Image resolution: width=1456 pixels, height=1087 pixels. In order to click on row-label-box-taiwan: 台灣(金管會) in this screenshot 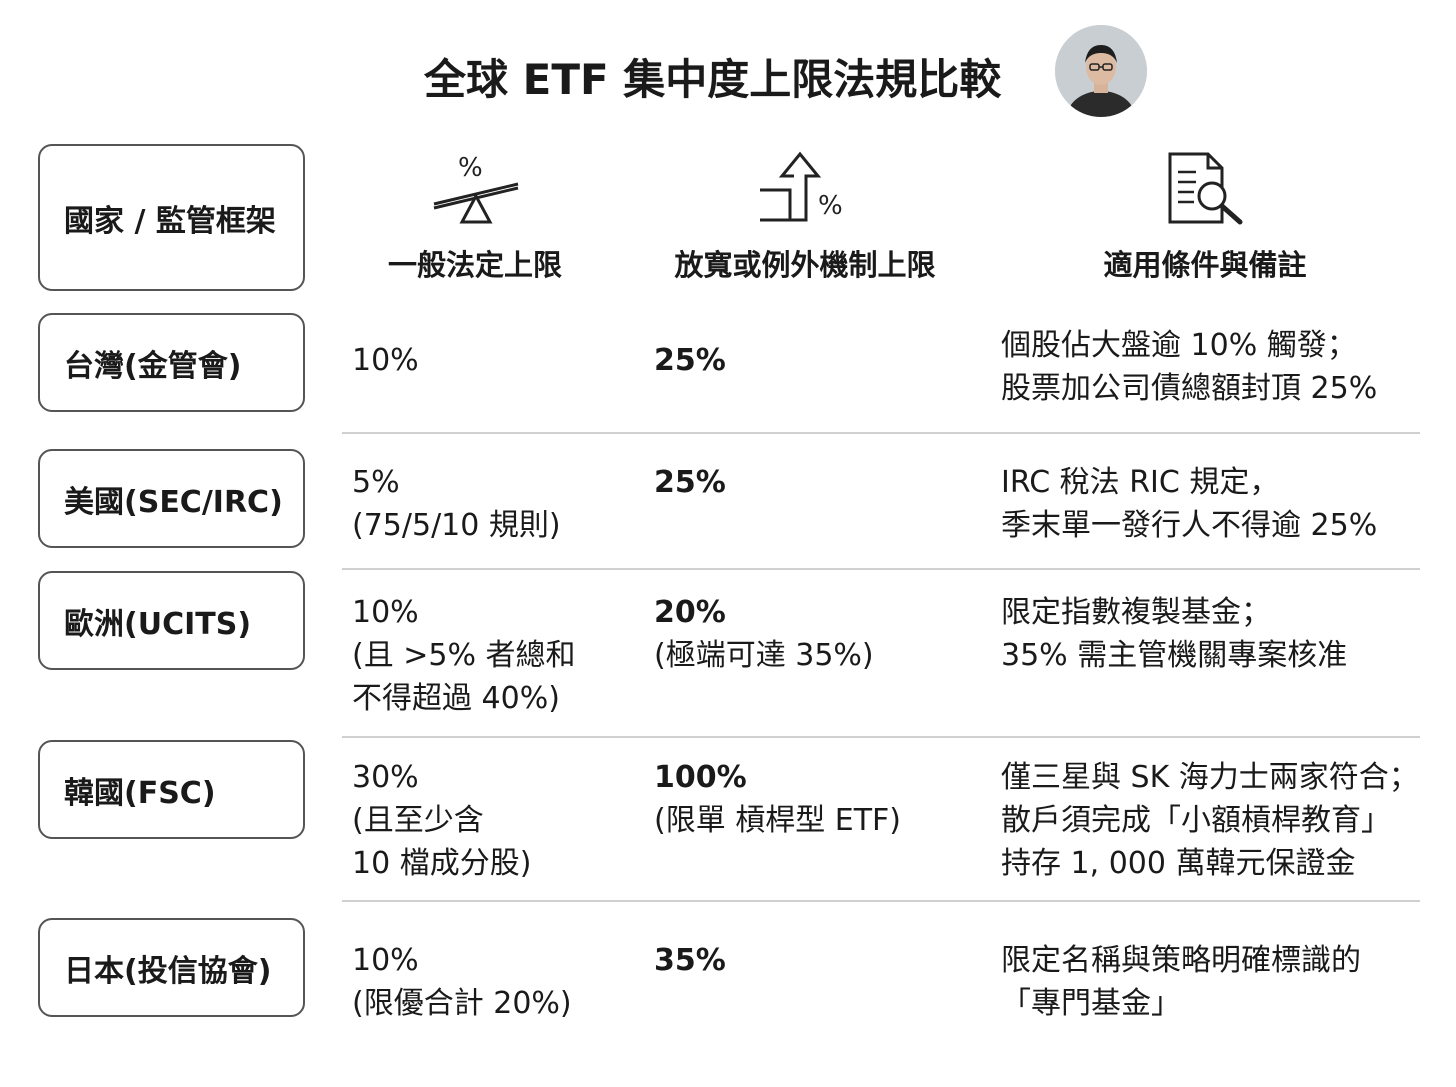, I will do `click(171, 362)`.